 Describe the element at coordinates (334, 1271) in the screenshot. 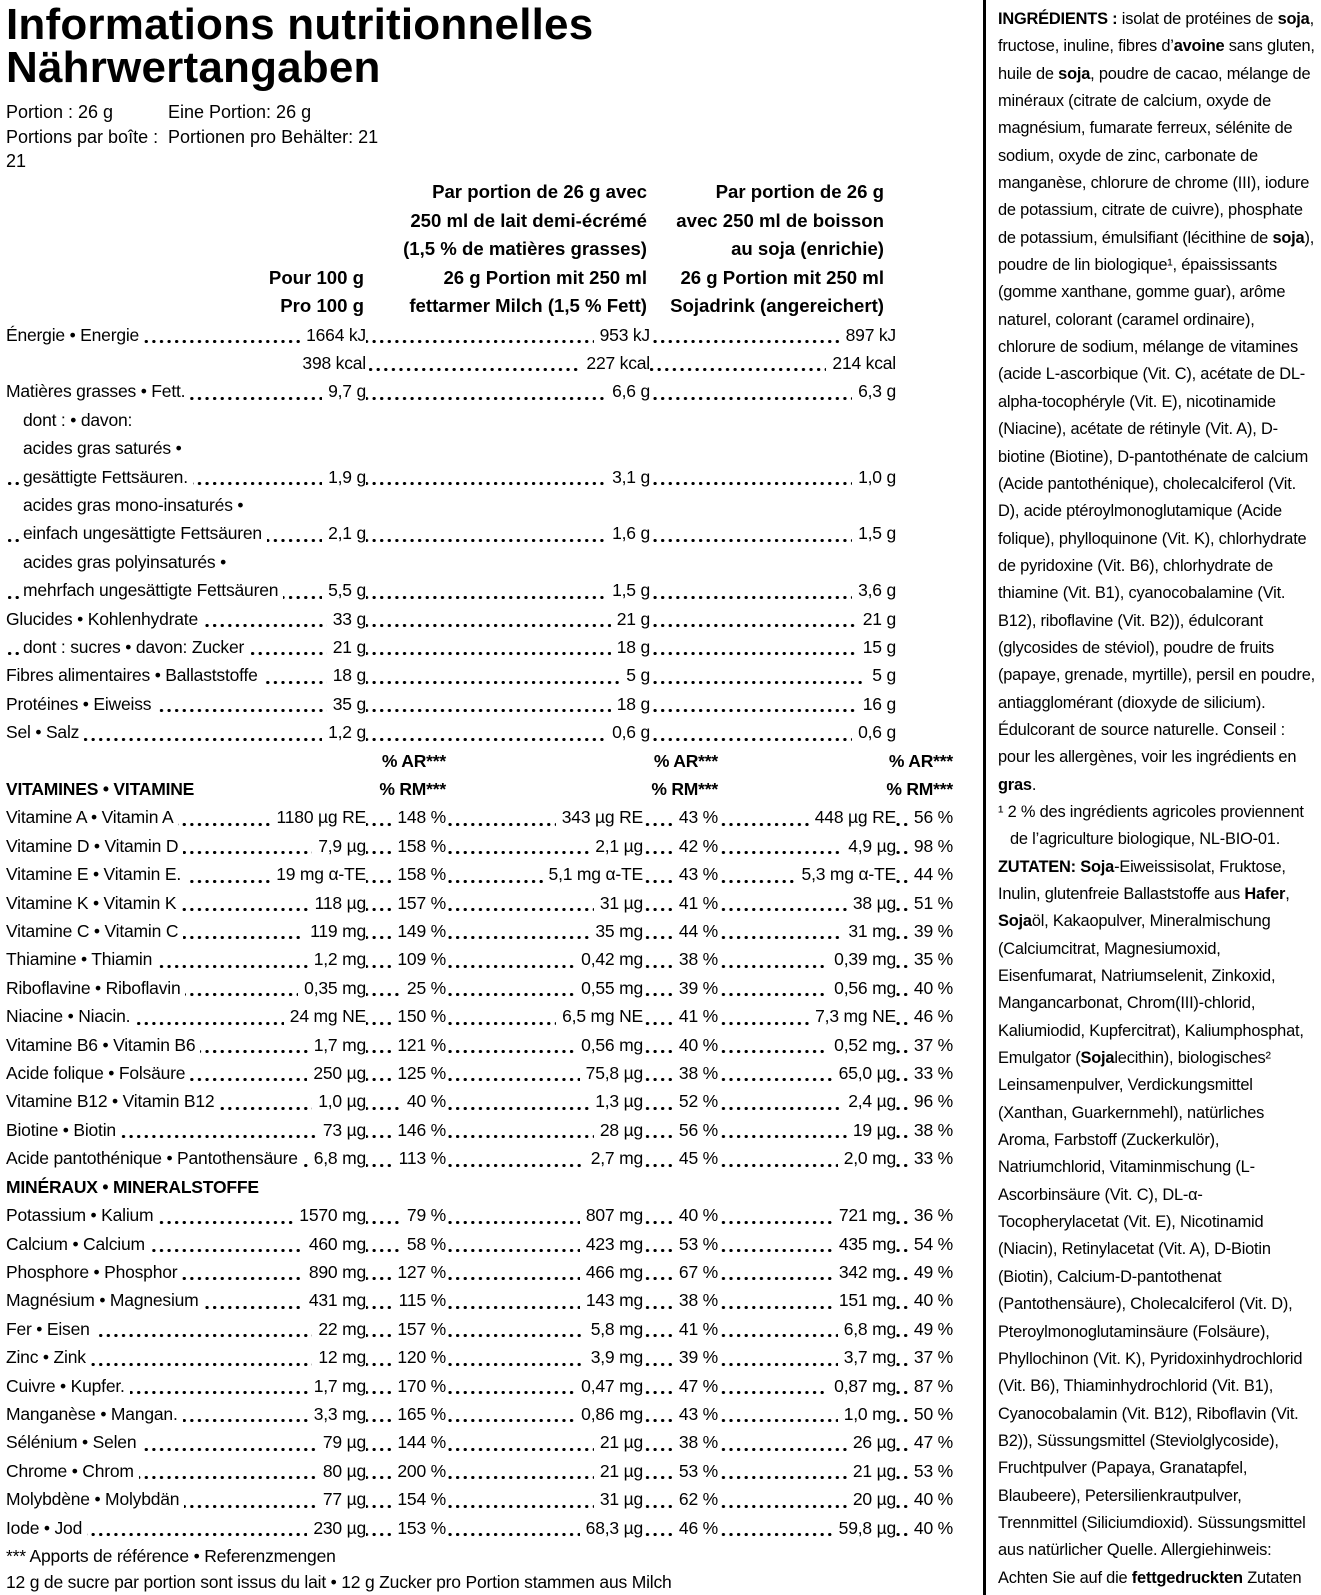

I see `value-text: 890 mg` at that location.